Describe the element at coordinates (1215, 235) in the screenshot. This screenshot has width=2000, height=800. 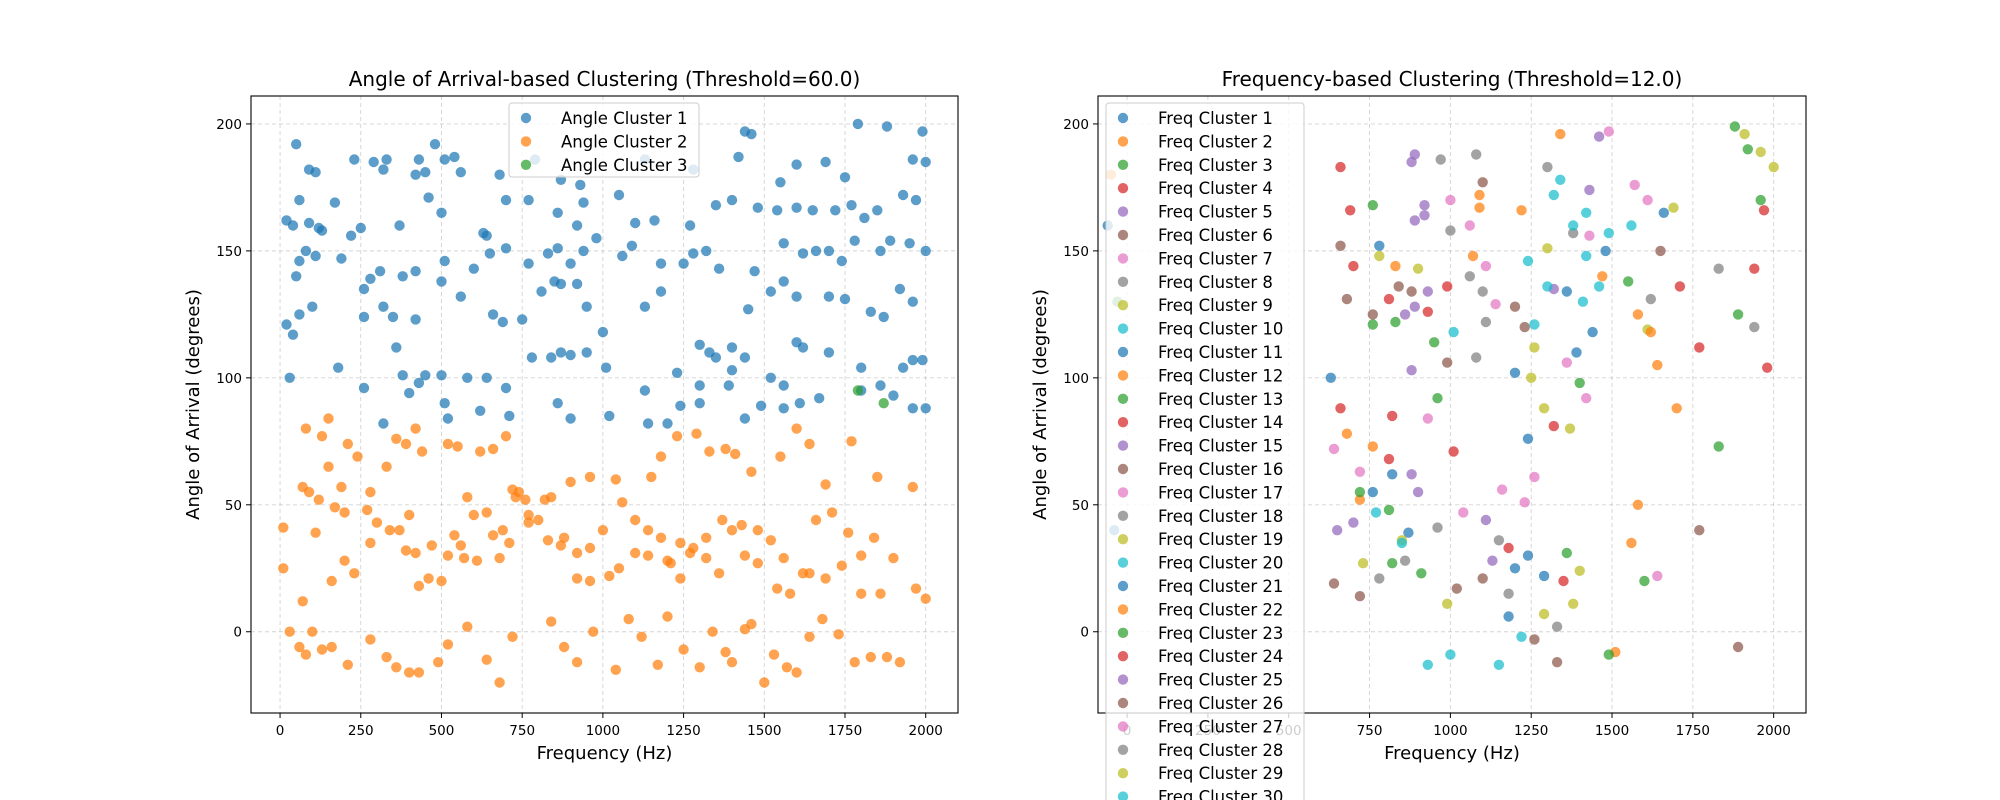
I see `legend-label: Freq Cluster 6` at that location.